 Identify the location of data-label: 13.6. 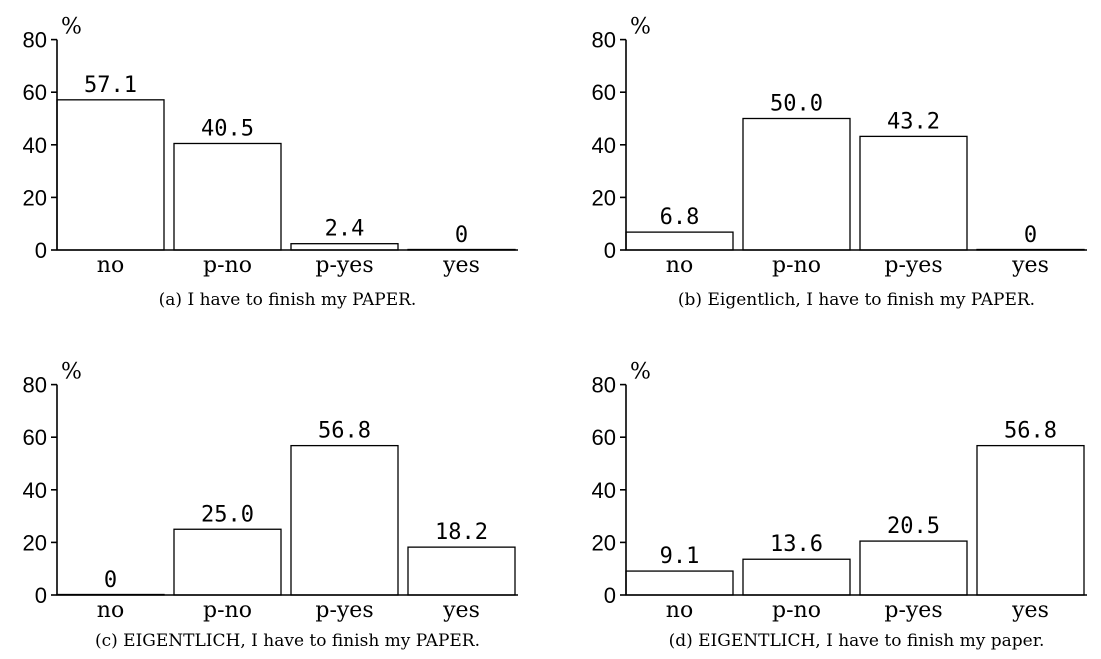
(796, 544).